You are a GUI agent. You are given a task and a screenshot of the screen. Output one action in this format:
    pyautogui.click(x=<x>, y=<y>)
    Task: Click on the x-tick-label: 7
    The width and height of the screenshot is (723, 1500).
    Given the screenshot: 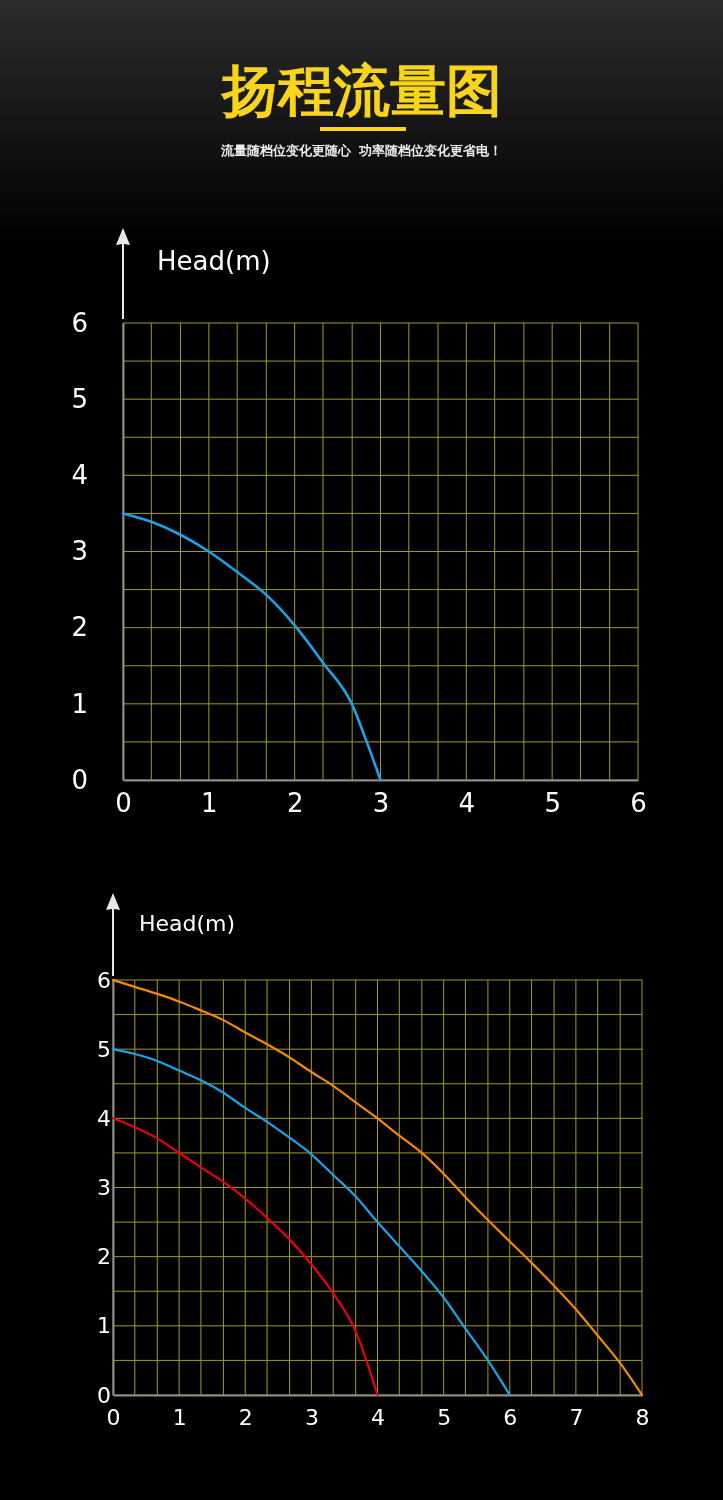 What is the action you would take?
    pyautogui.click(x=576, y=1417)
    